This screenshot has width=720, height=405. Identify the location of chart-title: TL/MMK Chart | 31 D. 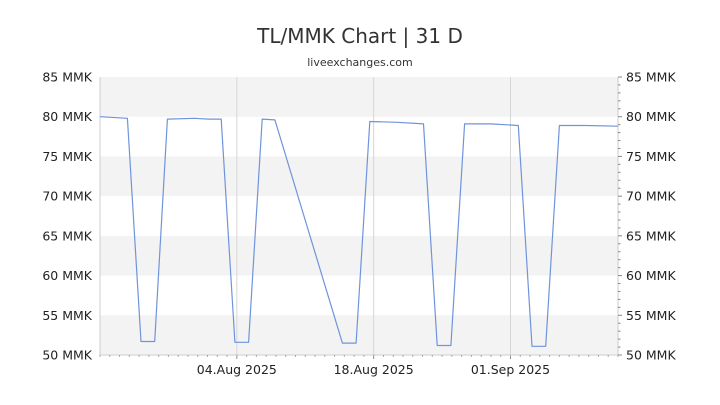
(360, 36).